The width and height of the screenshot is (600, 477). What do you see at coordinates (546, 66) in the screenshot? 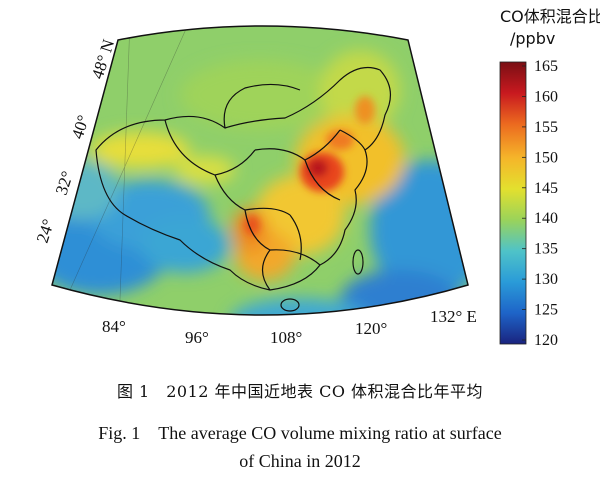
I see `colorbar-tick-label: 165` at bounding box center [546, 66].